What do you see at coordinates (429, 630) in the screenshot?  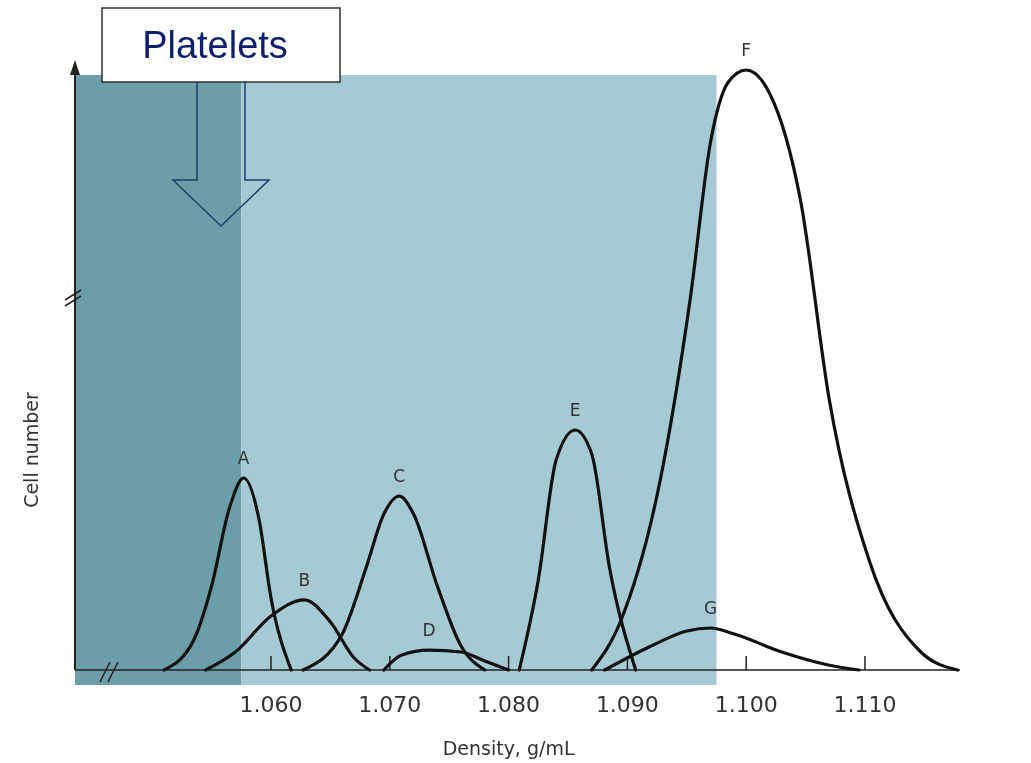 I see `series-label: D` at bounding box center [429, 630].